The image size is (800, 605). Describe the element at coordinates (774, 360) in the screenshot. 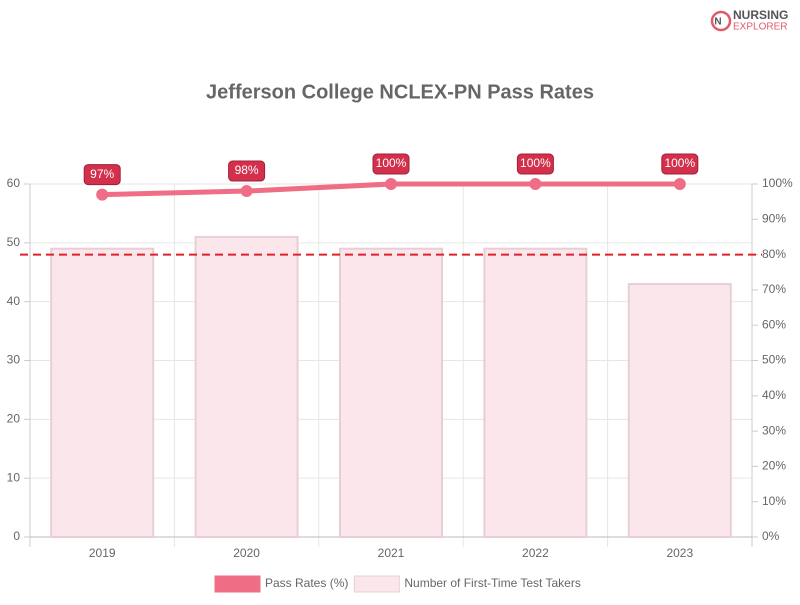

I see `y2-tick-label: 50%` at that location.